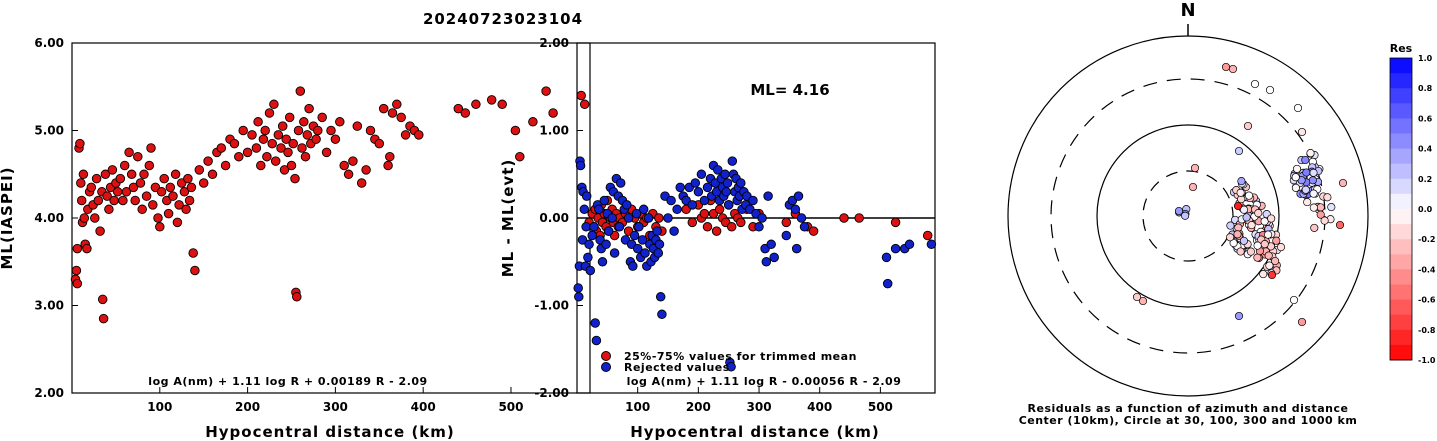 The height and width of the screenshot is (441, 1437). Describe the element at coordinates (1427, 330) in the screenshot. I see `colorbar-tick-label: -0.8` at that location.